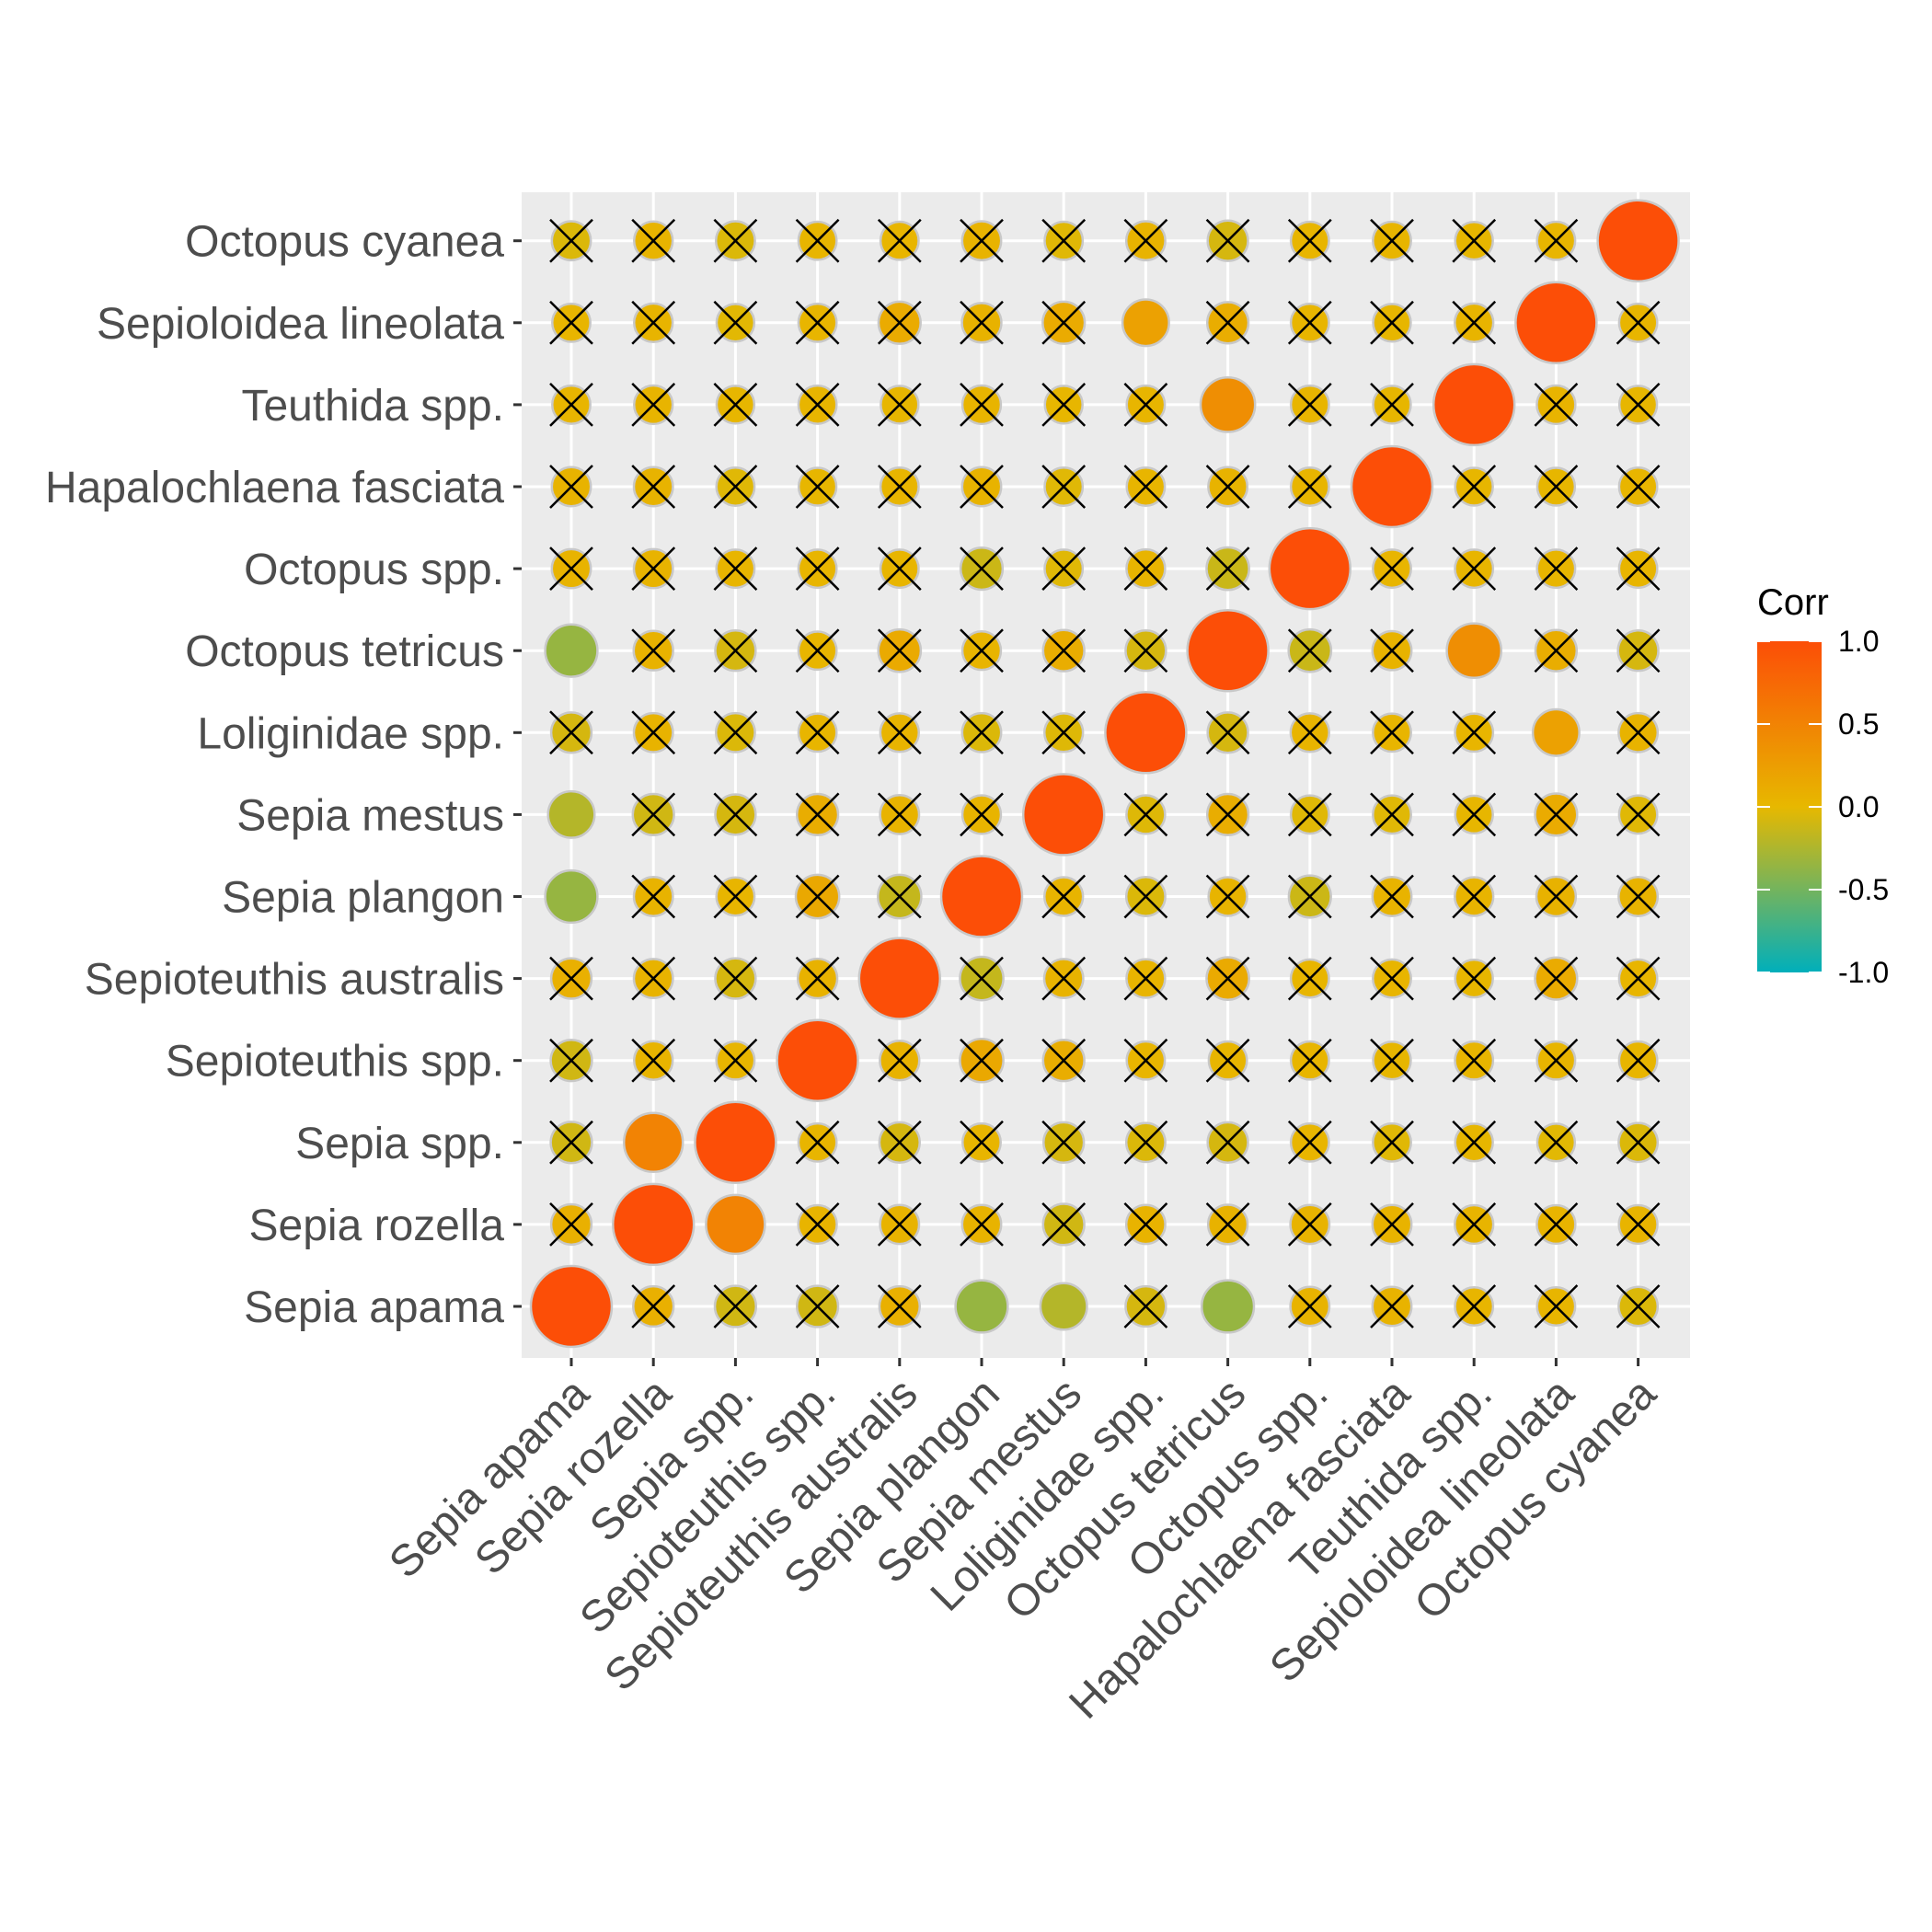 The image size is (1932, 1932). I want to click on y-tick-label: Octopus tetricus, so click(344, 651).